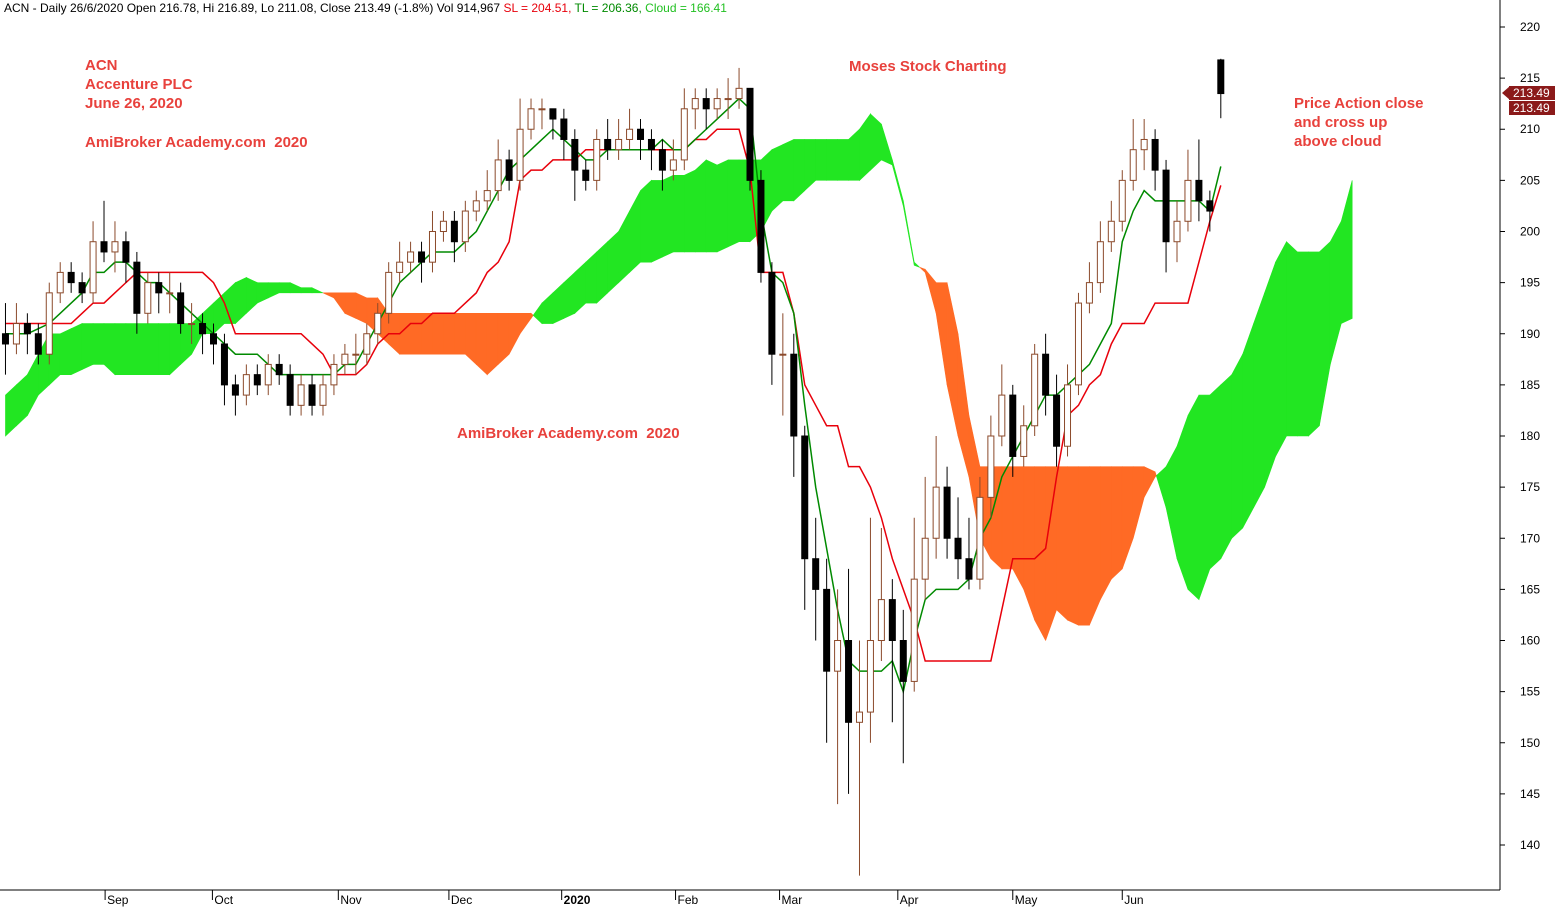 This screenshot has width=1561, height=908. Describe the element at coordinates (1530, 78) in the screenshot. I see `y-tick-label: 215` at that location.